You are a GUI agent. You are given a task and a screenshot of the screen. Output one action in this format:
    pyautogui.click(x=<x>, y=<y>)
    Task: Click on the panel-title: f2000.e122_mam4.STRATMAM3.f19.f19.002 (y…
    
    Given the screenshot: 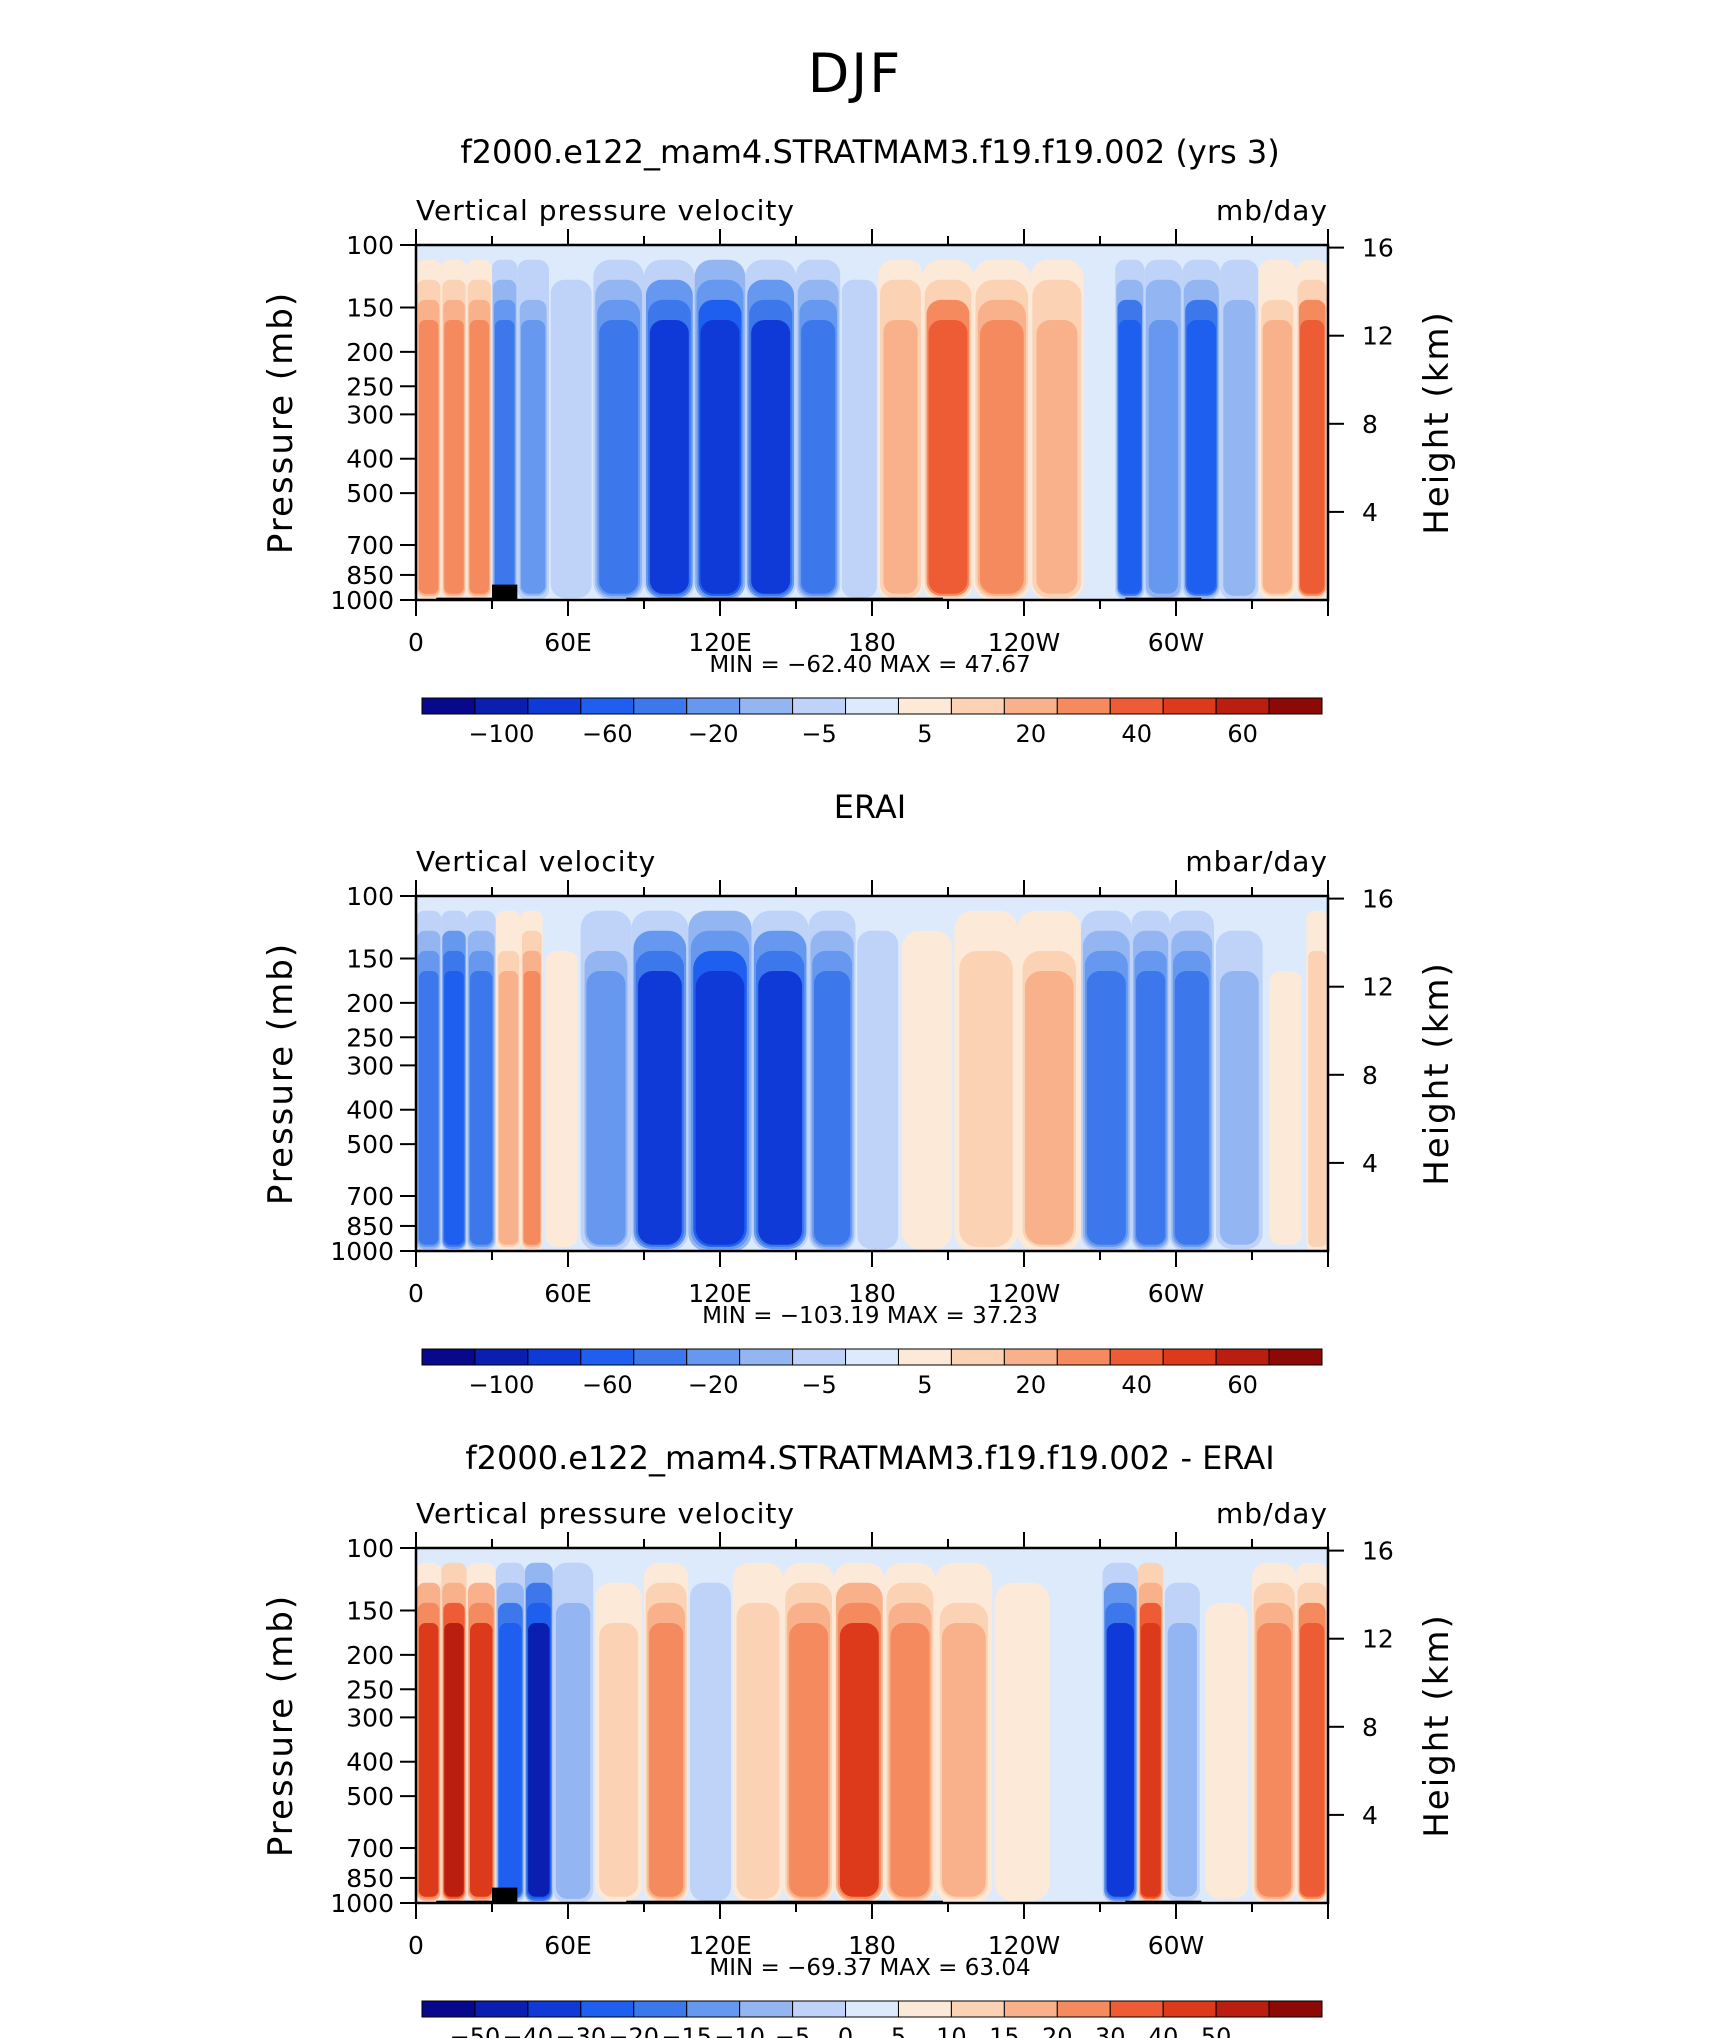 What is the action you would take?
    pyautogui.click(x=869, y=152)
    